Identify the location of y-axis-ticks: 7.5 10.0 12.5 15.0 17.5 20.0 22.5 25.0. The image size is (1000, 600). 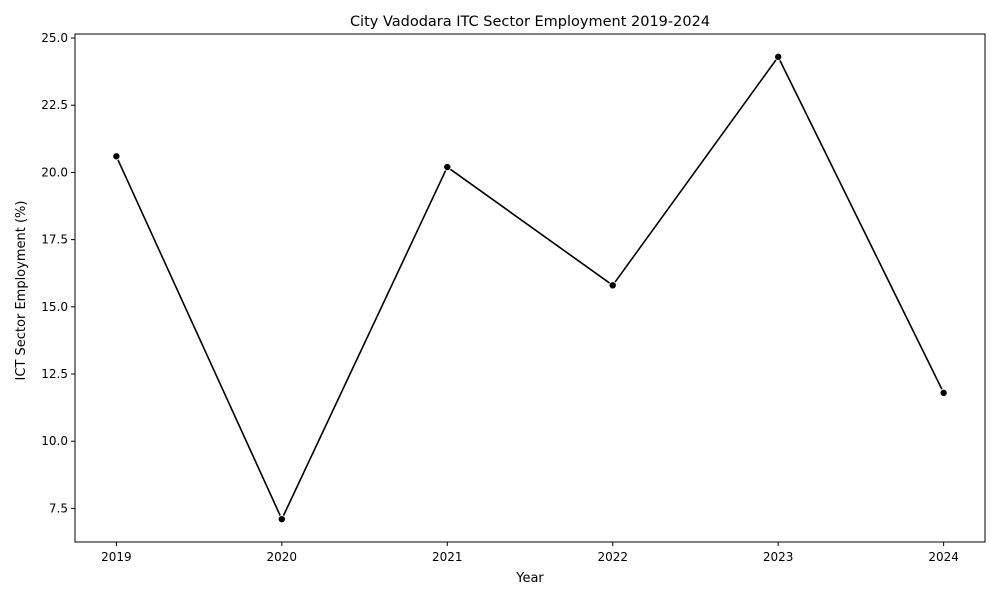
(58, 273).